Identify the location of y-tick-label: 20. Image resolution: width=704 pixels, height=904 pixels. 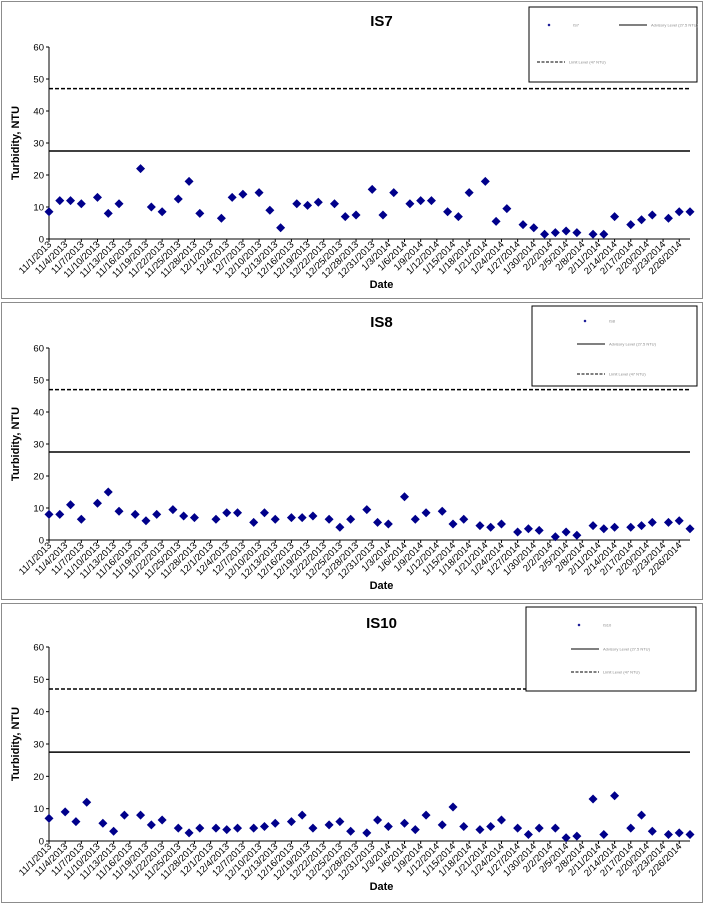
(38, 176).